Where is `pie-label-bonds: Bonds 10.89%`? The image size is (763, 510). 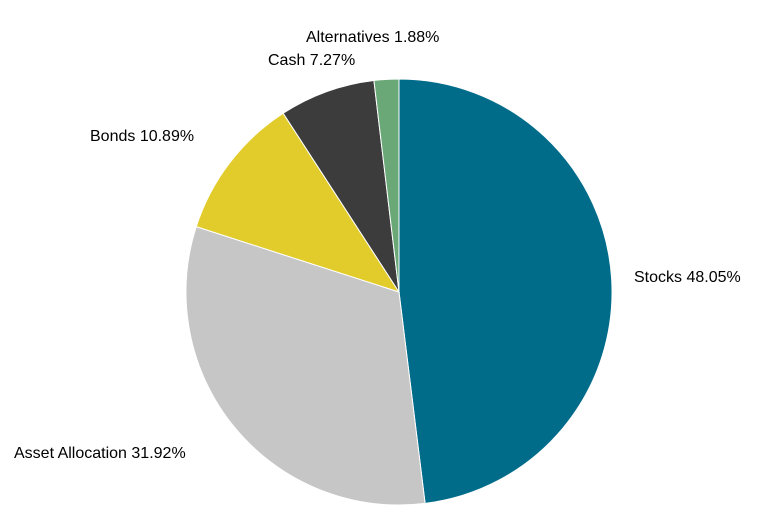 pie-label-bonds: Bonds 10.89% is located at coordinates (142, 136).